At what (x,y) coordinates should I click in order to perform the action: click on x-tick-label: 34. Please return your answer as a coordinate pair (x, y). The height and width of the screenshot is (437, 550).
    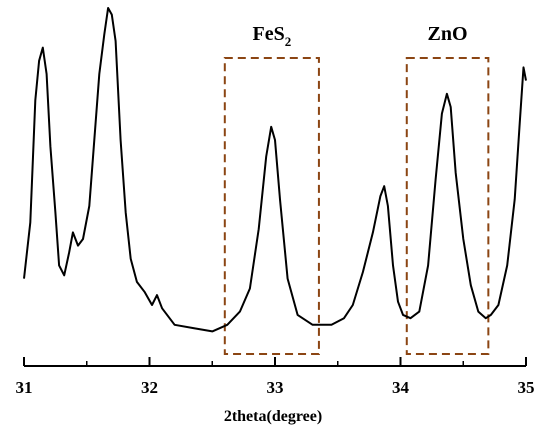
    Looking at the image, I should click on (401, 387).